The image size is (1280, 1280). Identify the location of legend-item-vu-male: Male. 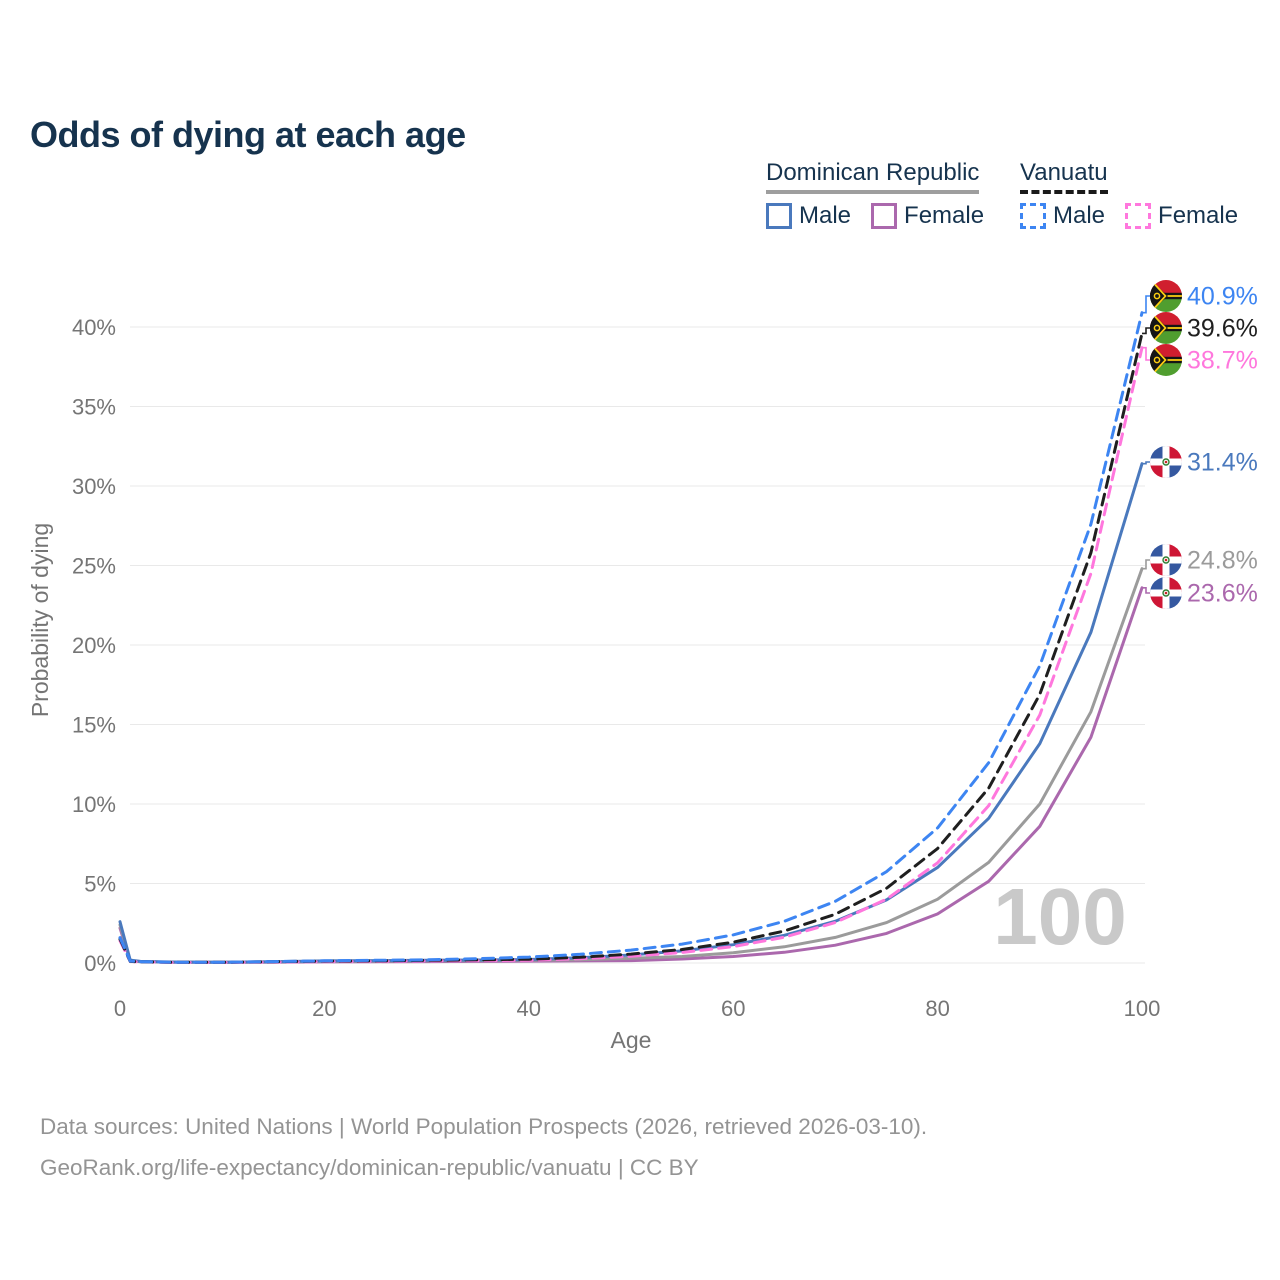
(1062, 216).